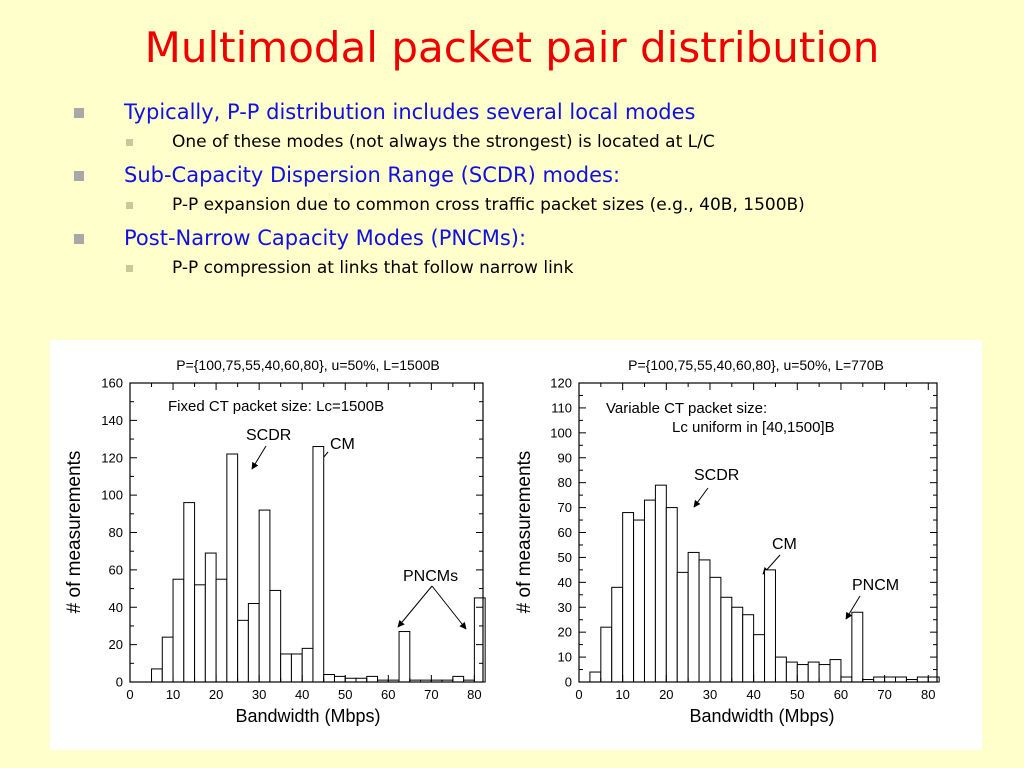 The height and width of the screenshot is (768, 1024). What do you see at coordinates (325, 238) in the screenshot?
I see `bullet-text: Post-Narrow Capacity Modes (PNCMs):` at bounding box center [325, 238].